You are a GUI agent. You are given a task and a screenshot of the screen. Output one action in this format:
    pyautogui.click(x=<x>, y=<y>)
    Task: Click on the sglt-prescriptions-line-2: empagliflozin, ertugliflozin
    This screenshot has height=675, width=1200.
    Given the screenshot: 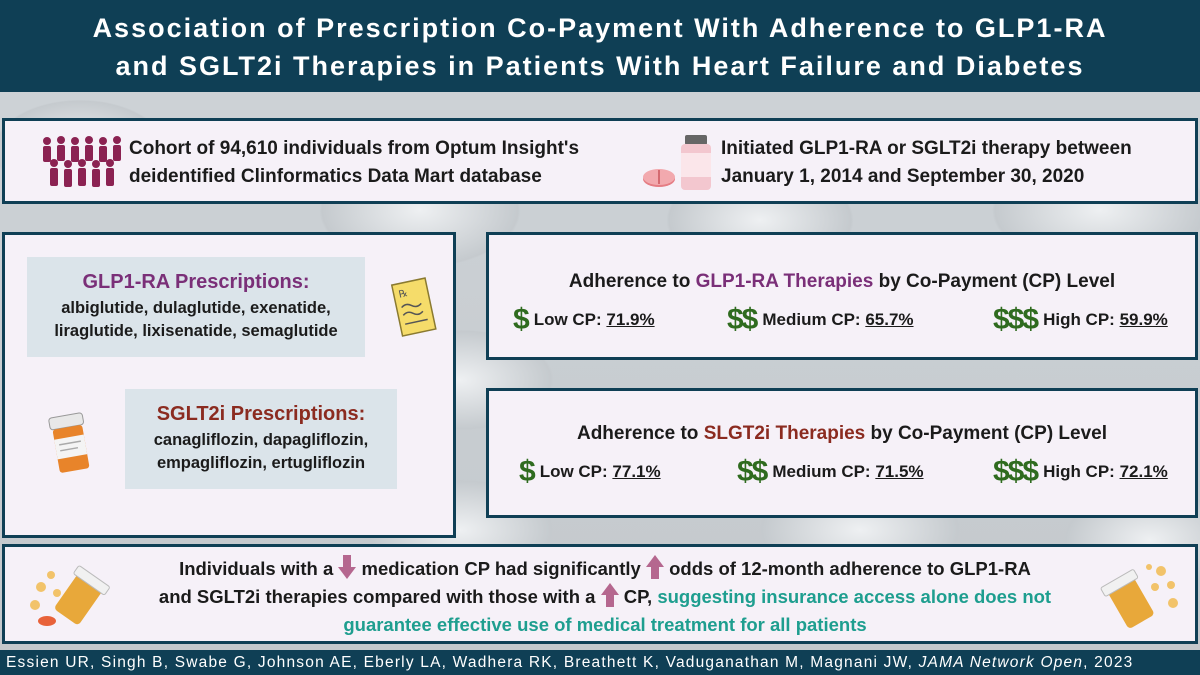 What is the action you would take?
    pyautogui.click(x=261, y=463)
    